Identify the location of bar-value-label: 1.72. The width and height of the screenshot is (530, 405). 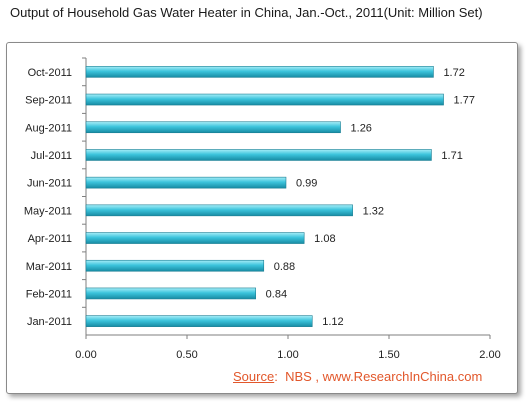
(453, 73).